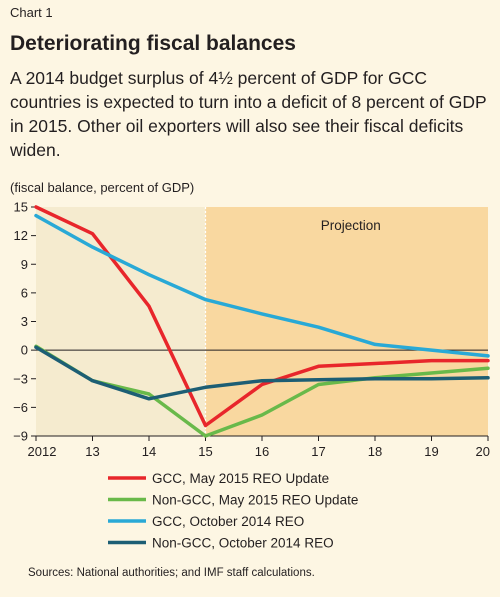  Describe the element at coordinates (351, 225) in the screenshot. I see `projection-label: Projection` at that location.